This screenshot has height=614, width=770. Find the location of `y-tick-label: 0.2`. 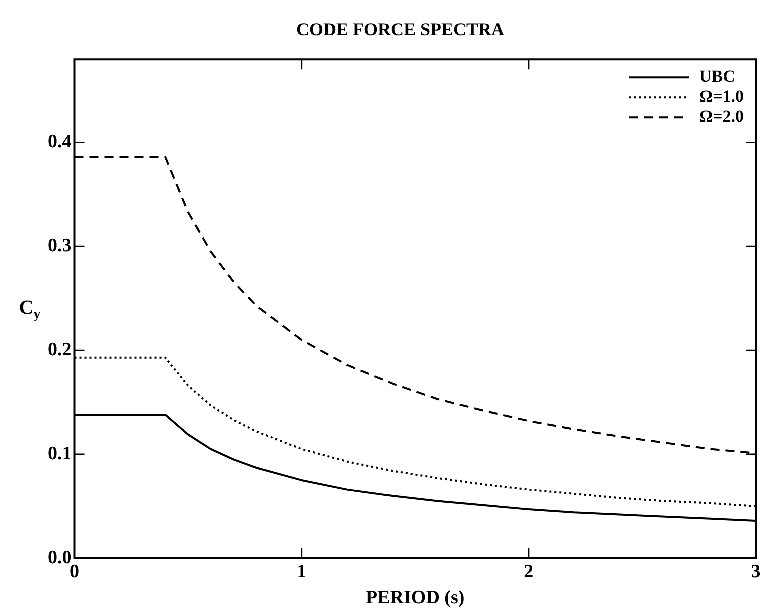

y-tick-label: 0.2 is located at coordinates (60, 349).